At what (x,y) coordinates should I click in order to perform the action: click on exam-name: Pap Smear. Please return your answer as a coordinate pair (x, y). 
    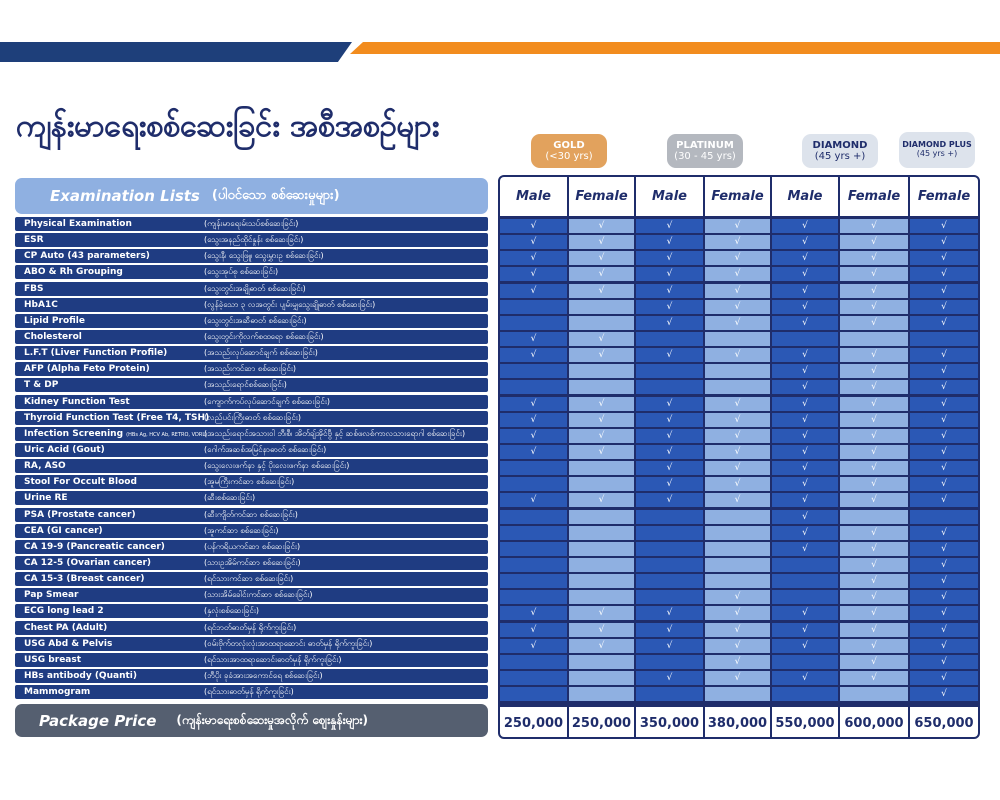
    Looking at the image, I should click on (51, 595).